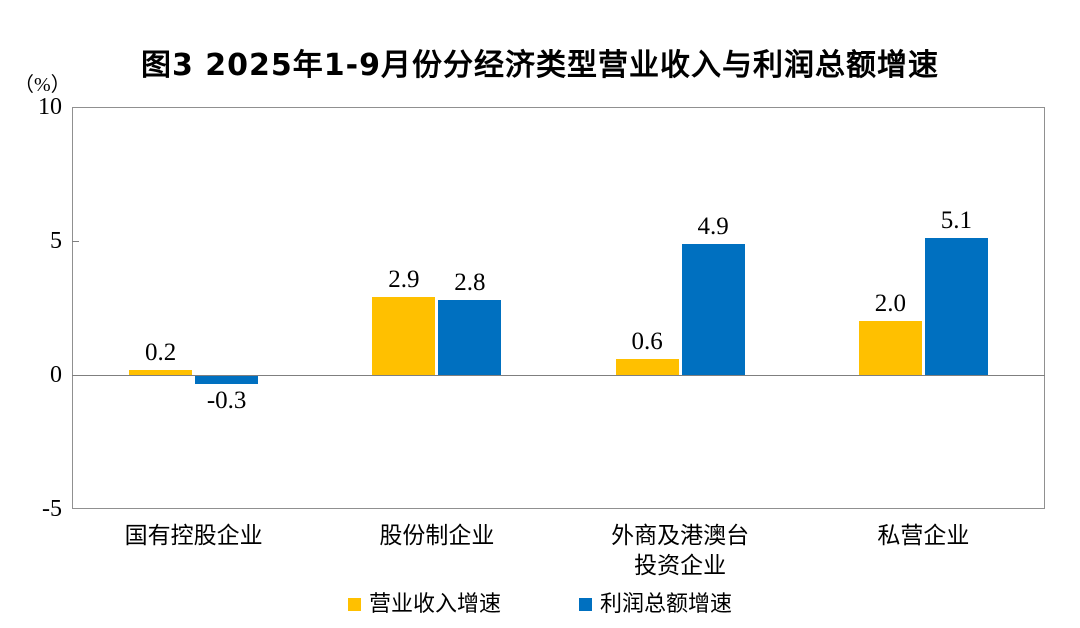 This screenshot has height=628, width=1080. What do you see at coordinates (666, 603) in the screenshot?
I see `legend-label: 利润总额增速` at bounding box center [666, 603].